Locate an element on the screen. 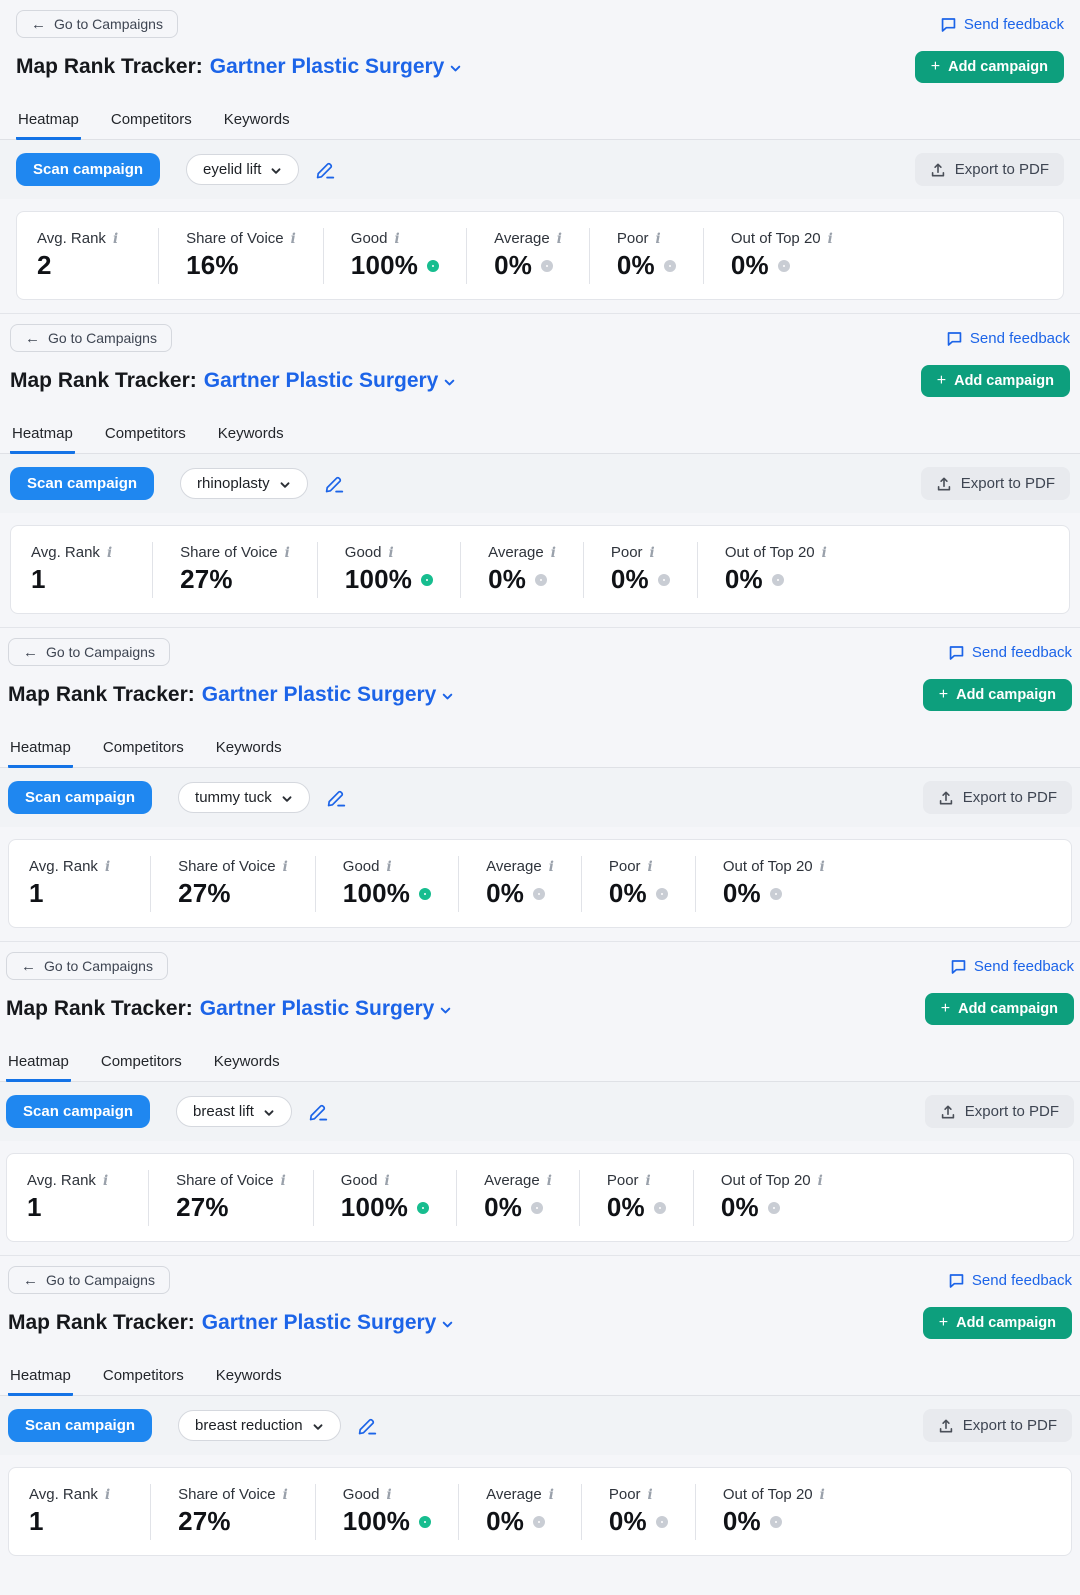 This screenshot has height=1595, width=1080. stat-good: Good i 100% is located at coordinates (388, 569).